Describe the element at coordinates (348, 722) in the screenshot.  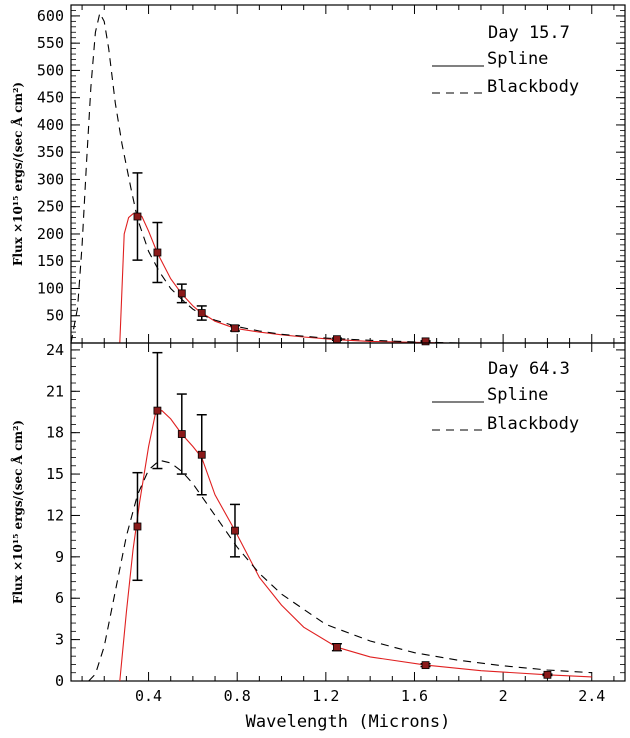
I see `x-axis-label: Wavelength (Microns)` at that location.